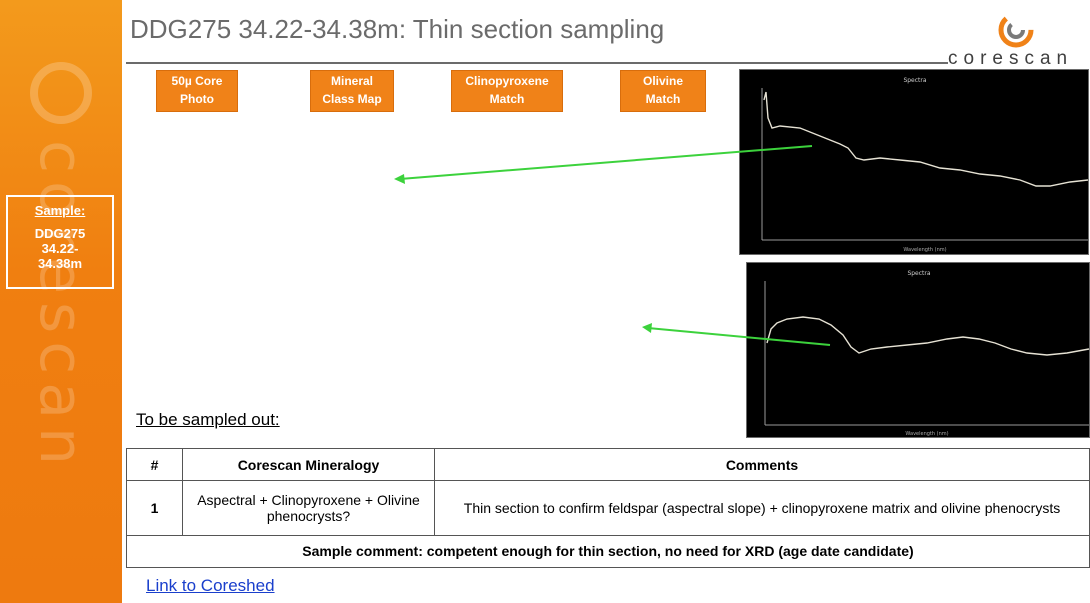 The image size is (1090, 603). I want to click on arrow-to-class-map-head, so click(399, 179).